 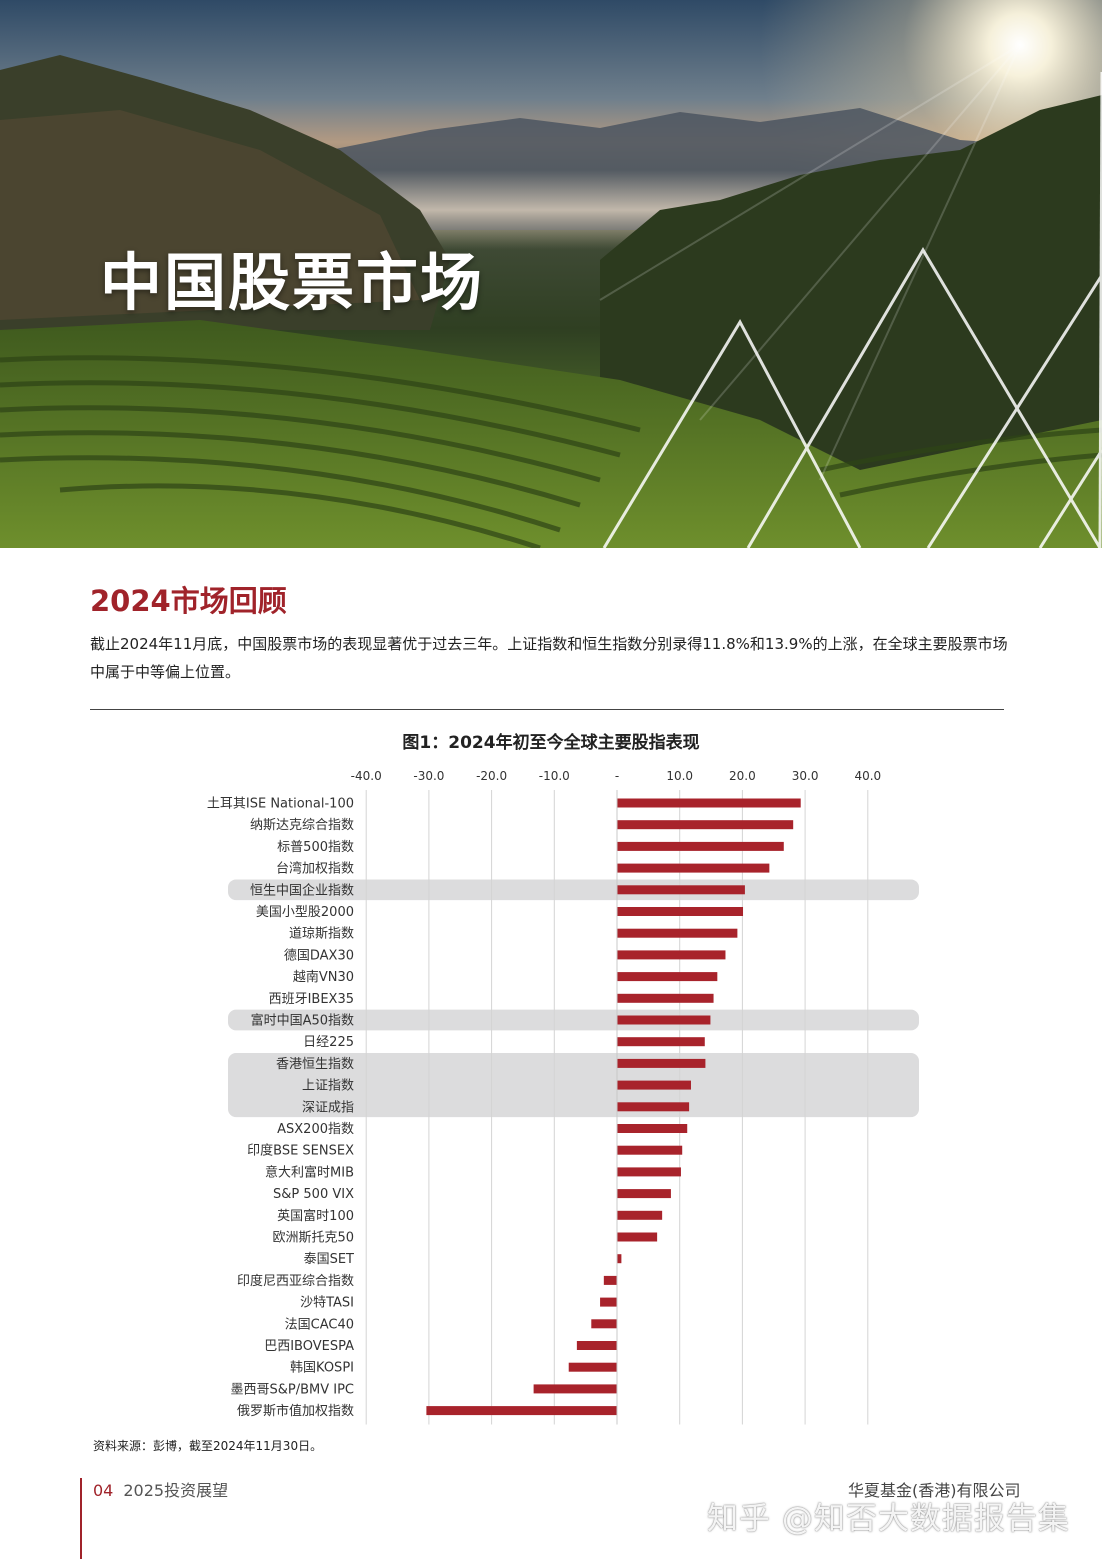 What do you see at coordinates (292, 1389) in the screenshot?
I see `category-label: 墨西哥S&P/BMV IPC` at bounding box center [292, 1389].